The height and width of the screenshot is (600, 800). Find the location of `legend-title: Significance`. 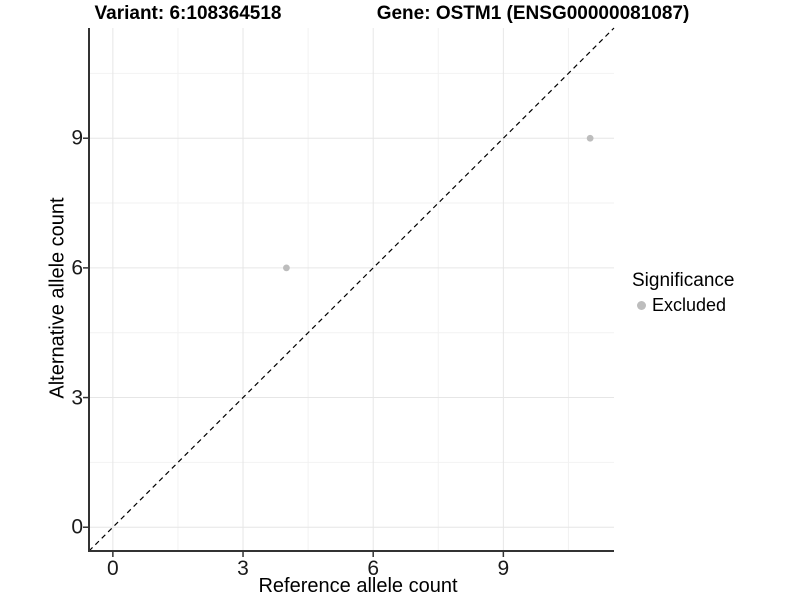

legend-title: Significance is located at coordinates (683, 280).